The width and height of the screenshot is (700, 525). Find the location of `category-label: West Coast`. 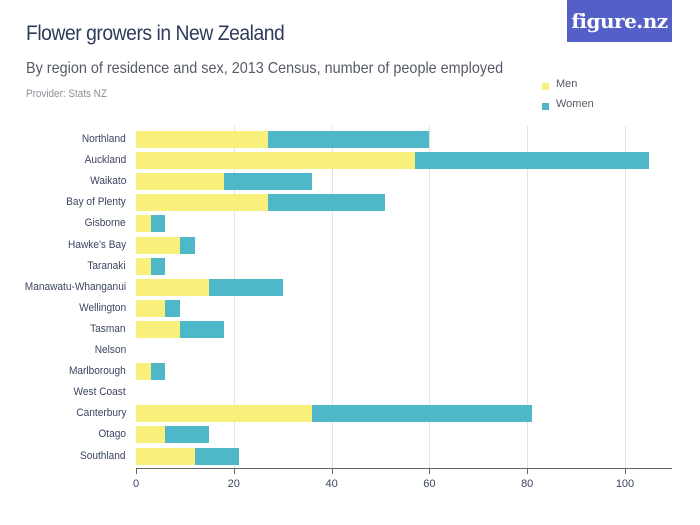

category-label: West Coast is located at coordinates (99, 392).